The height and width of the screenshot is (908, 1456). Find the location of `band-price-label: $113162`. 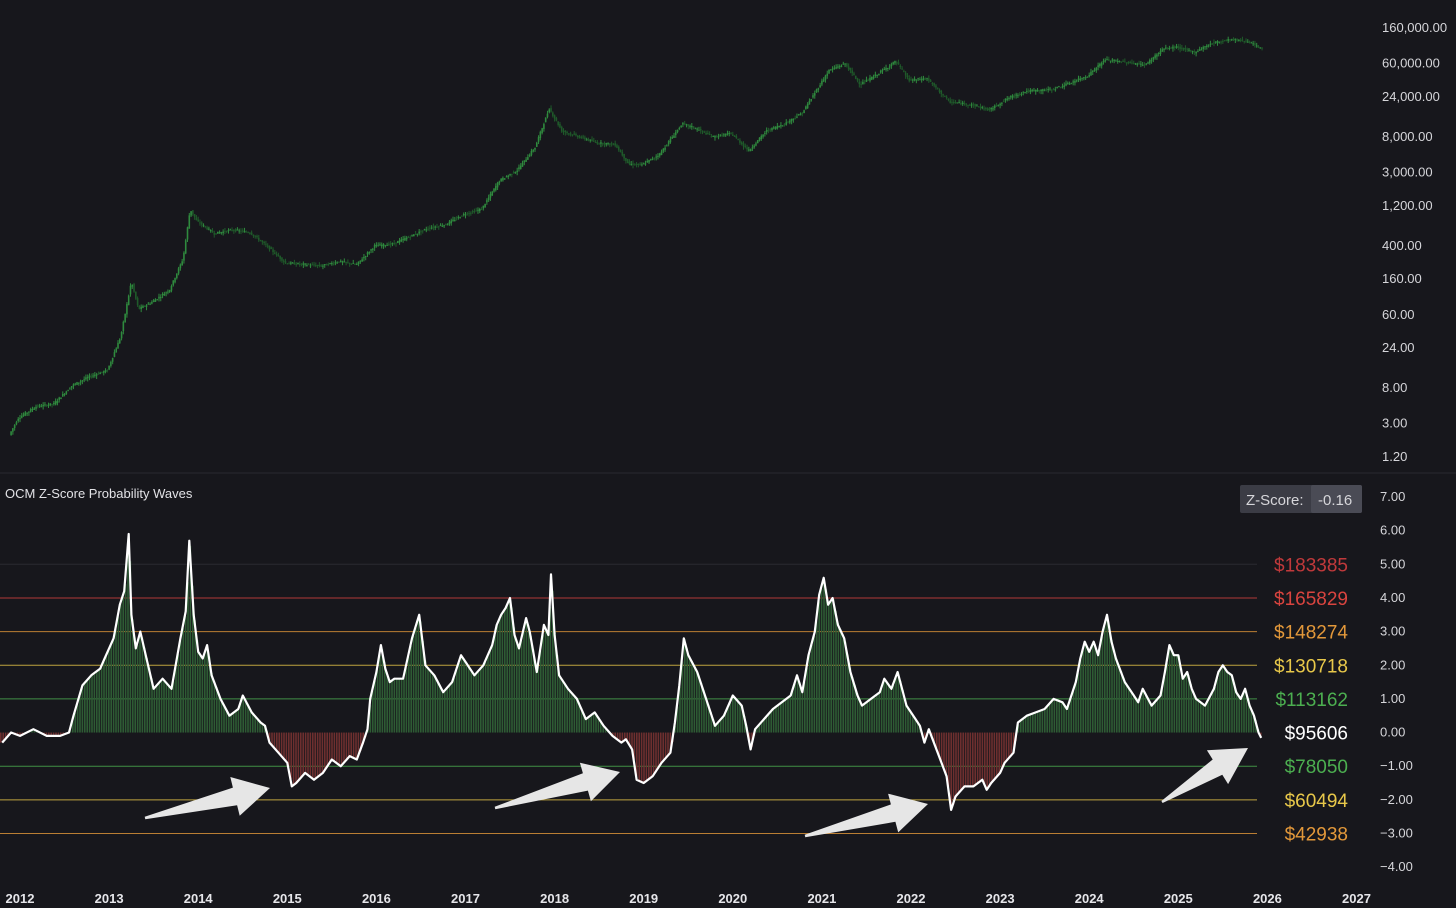

band-price-label: $113162 is located at coordinates (1311, 700).